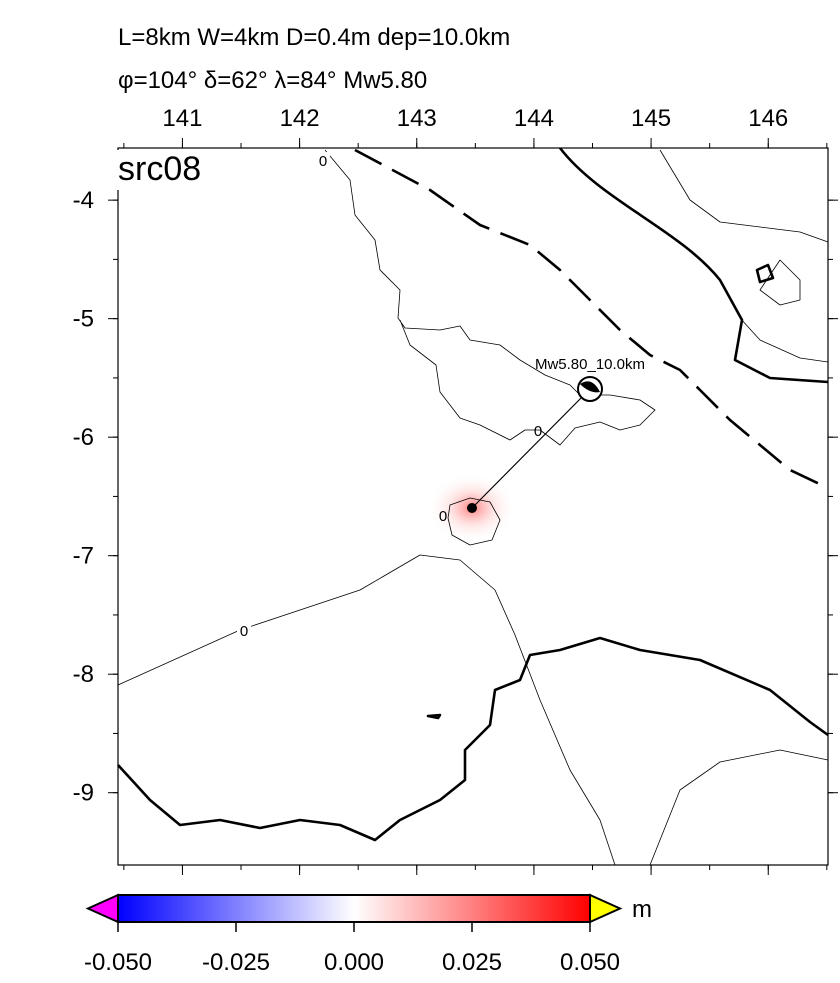  I want to click on epicenter-link, so click(531, 448).